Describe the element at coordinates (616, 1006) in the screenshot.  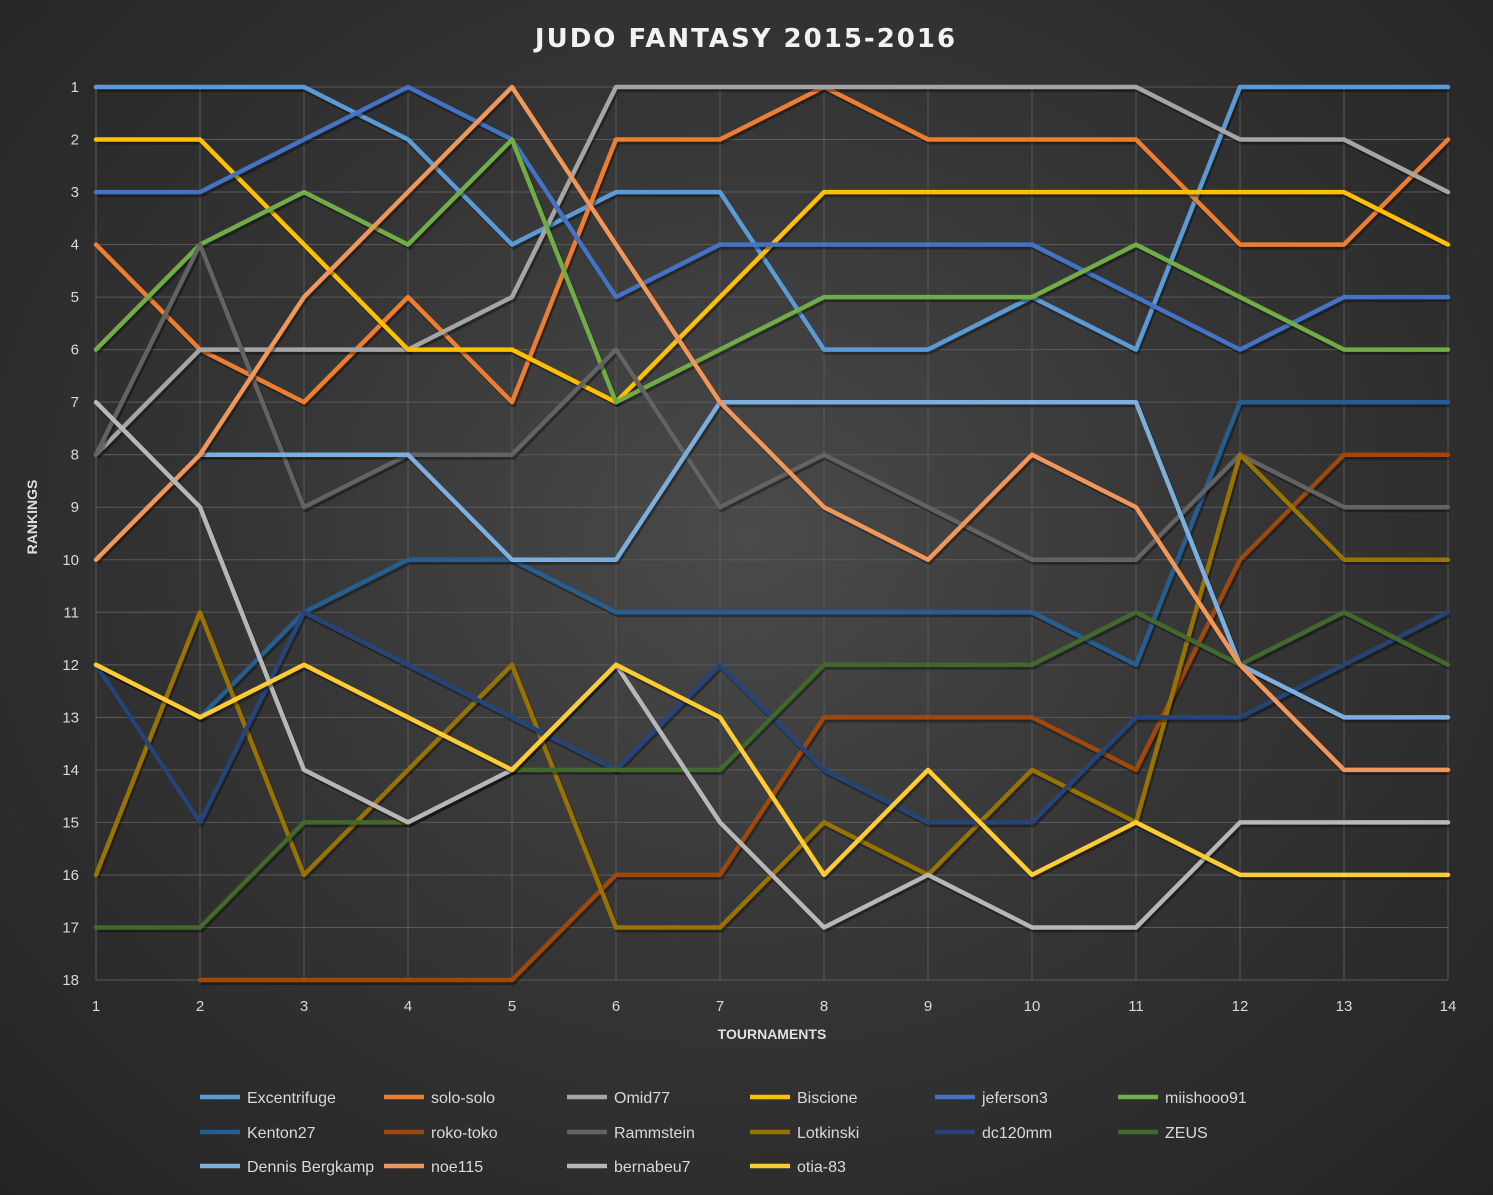
I see `x-tick-label: 6` at that location.